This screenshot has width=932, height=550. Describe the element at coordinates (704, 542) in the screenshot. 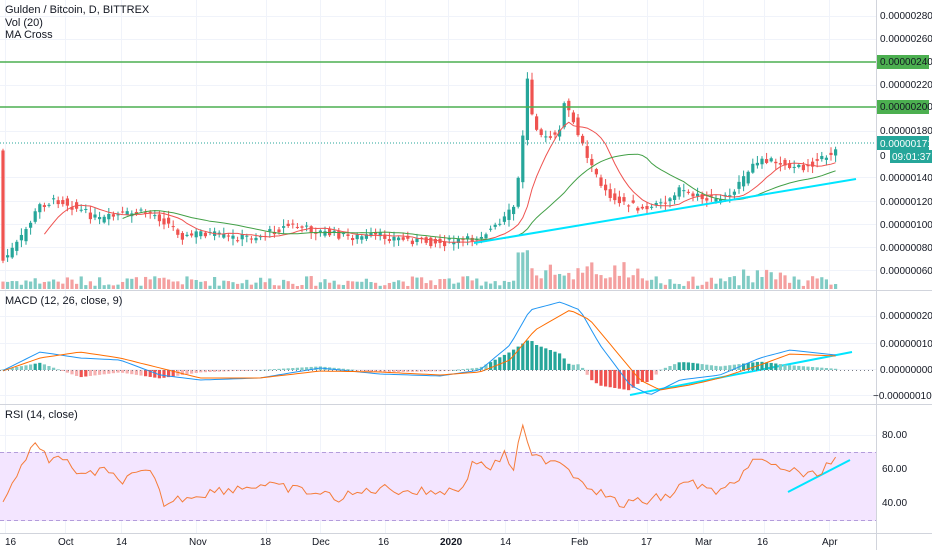

I see `time-tick: Mar` at that location.